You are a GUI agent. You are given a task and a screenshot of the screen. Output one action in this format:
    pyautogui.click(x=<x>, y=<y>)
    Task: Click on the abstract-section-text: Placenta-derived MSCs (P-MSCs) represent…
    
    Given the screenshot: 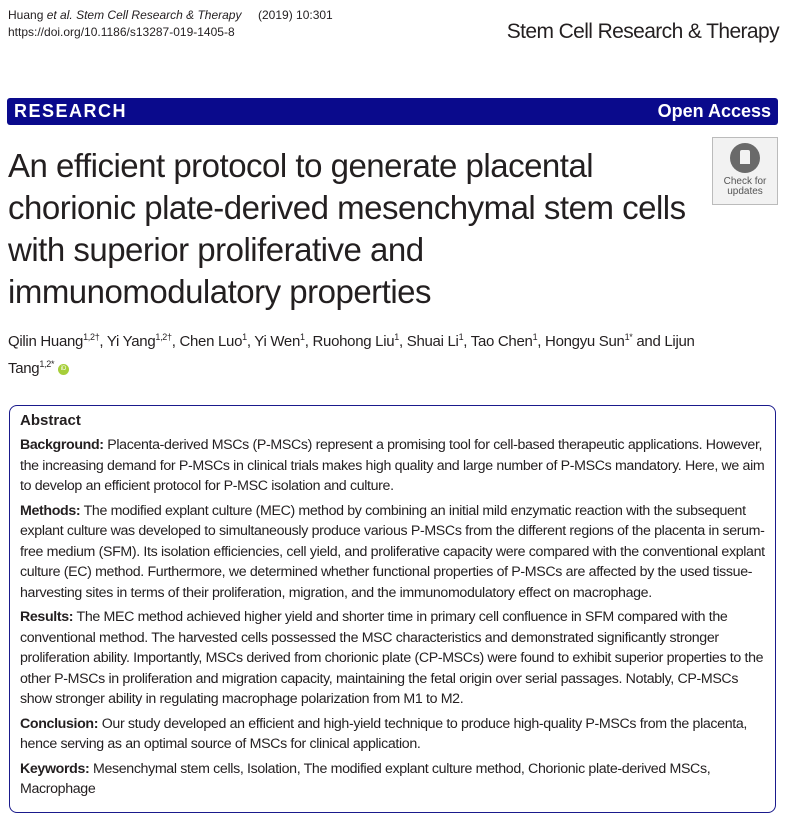 What is the action you would take?
    pyautogui.click(x=392, y=465)
    